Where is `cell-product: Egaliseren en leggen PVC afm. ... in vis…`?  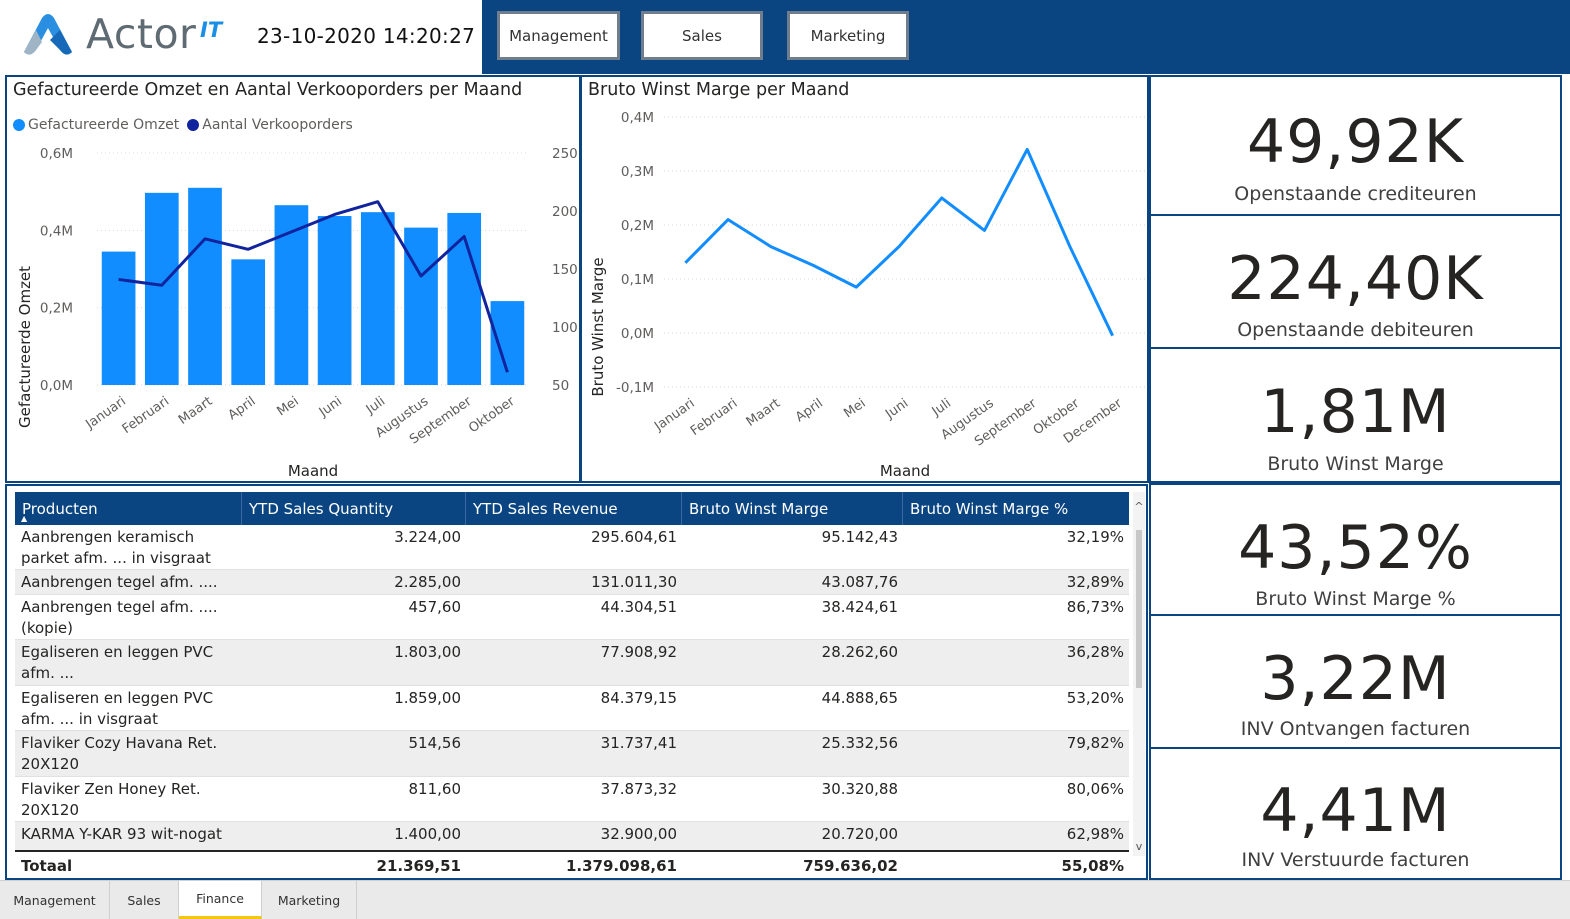
cell-product: Egaliseren en leggen PVC afm. ... in vis… is located at coordinates (117, 708).